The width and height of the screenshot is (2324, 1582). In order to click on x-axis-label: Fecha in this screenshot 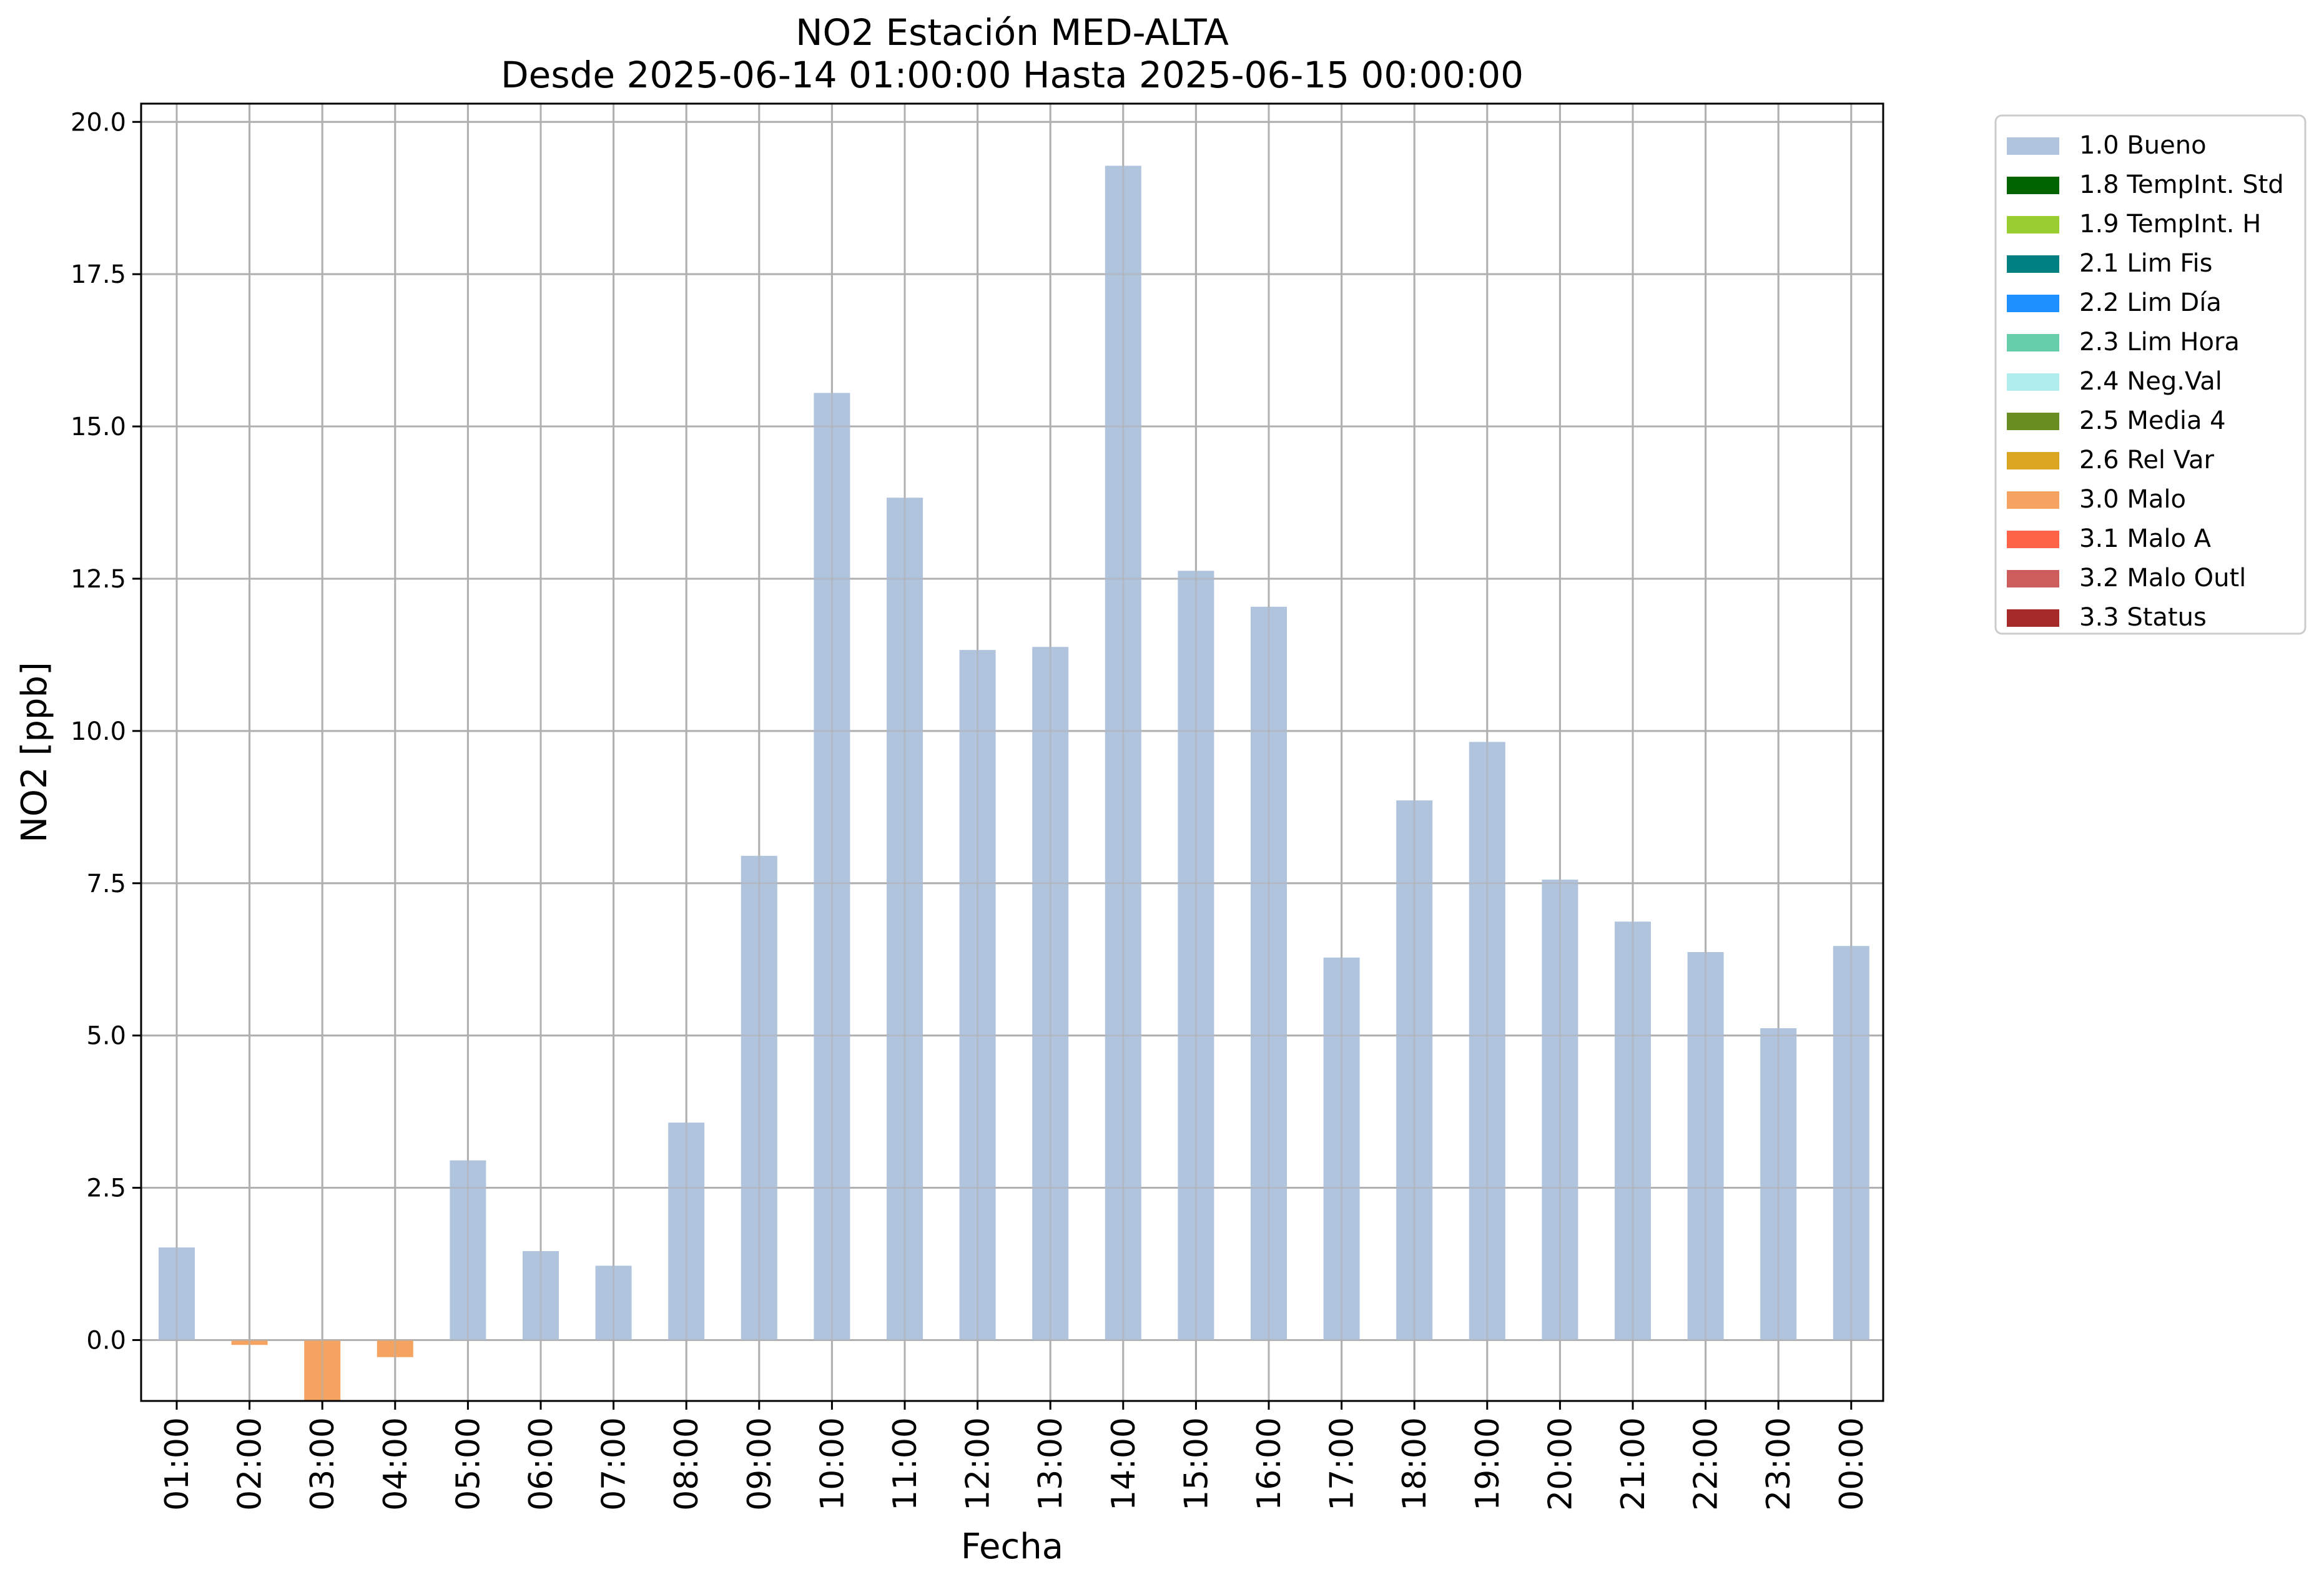, I will do `click(1012, 1546)`.